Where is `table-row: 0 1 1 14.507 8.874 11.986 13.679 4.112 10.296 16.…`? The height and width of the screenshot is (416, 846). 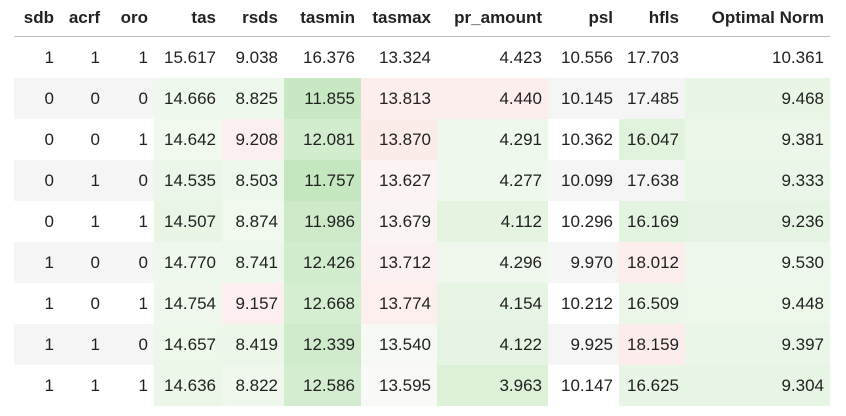 table-row: 0 1 1 14.507 8.874 11.986 13.679 4.112 10.296 16.… is located at coordinates (422, 221).